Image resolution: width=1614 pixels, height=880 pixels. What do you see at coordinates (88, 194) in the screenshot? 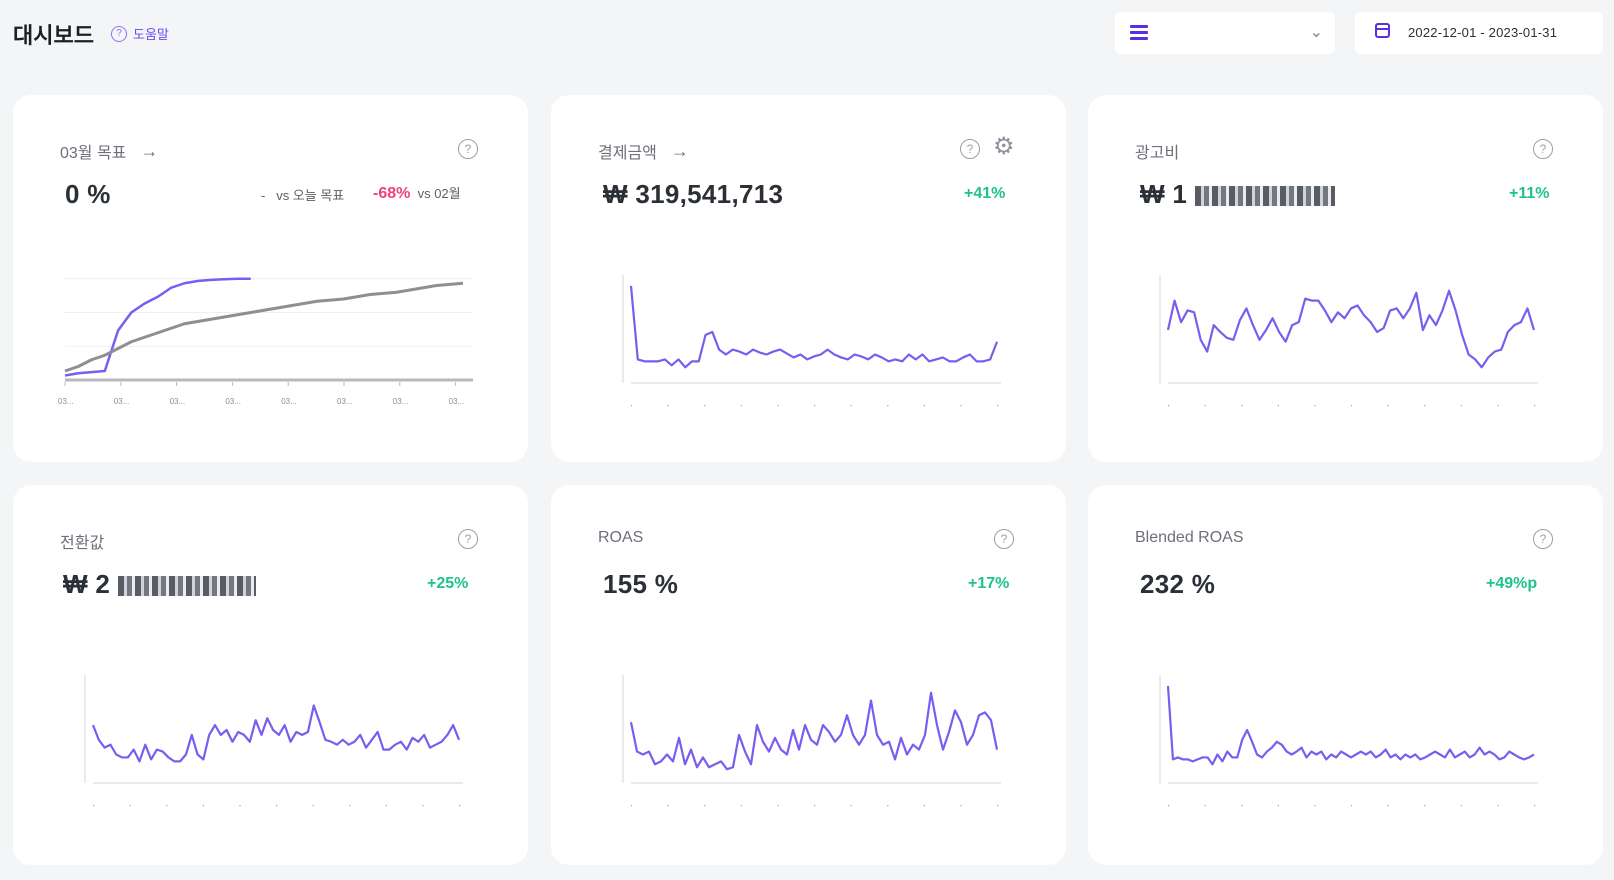
I see `goal-value: 0 %` at bounding box center [88, 194].